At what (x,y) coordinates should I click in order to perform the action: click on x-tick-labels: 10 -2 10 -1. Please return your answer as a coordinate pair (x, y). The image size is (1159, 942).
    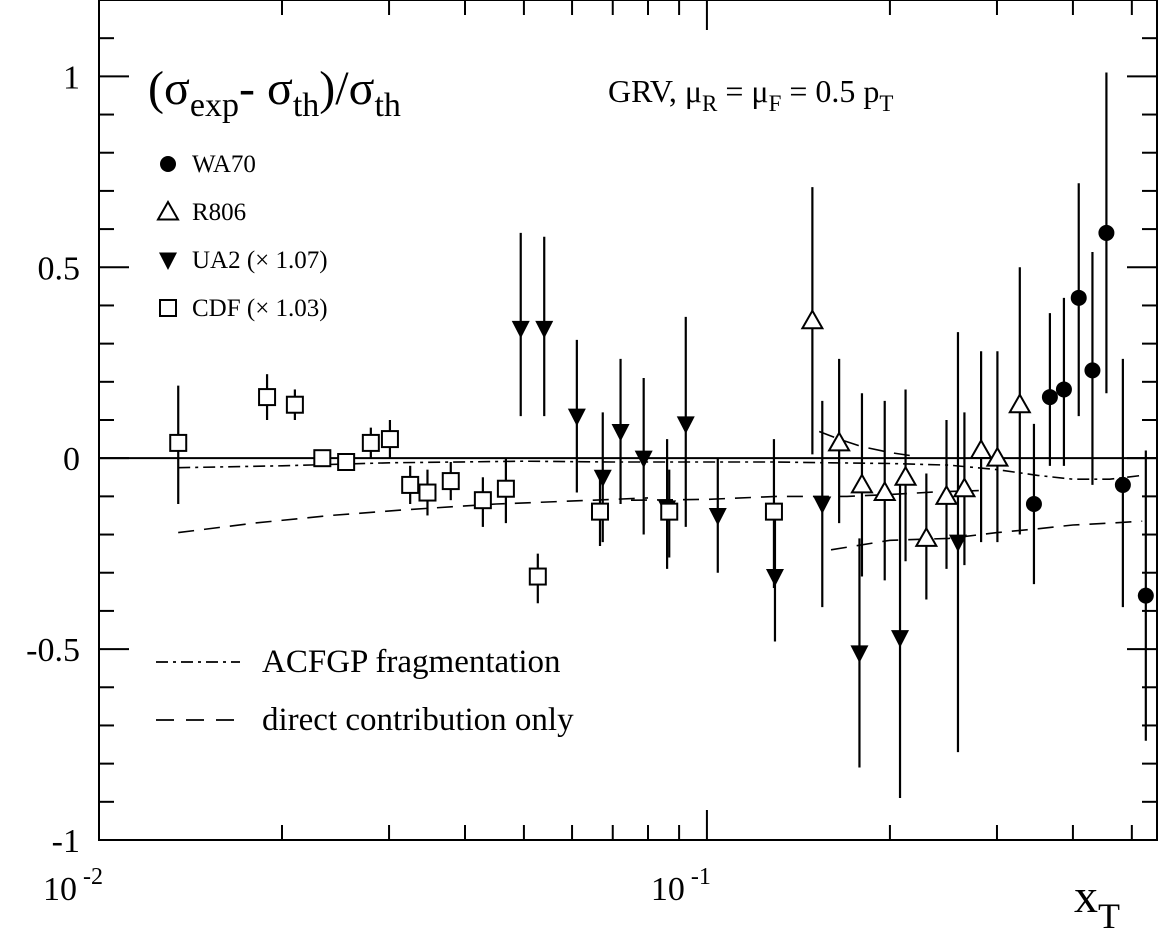
    Looking at the image, I should click on (377, 886).